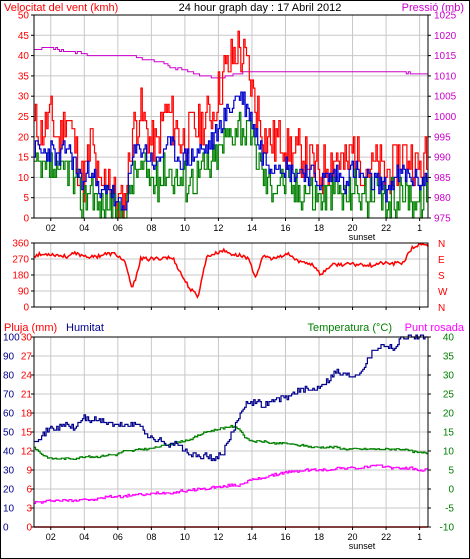 The height and width of the screenshot is (559, 470). I want to click on compass-label: S, so click(441, 276).